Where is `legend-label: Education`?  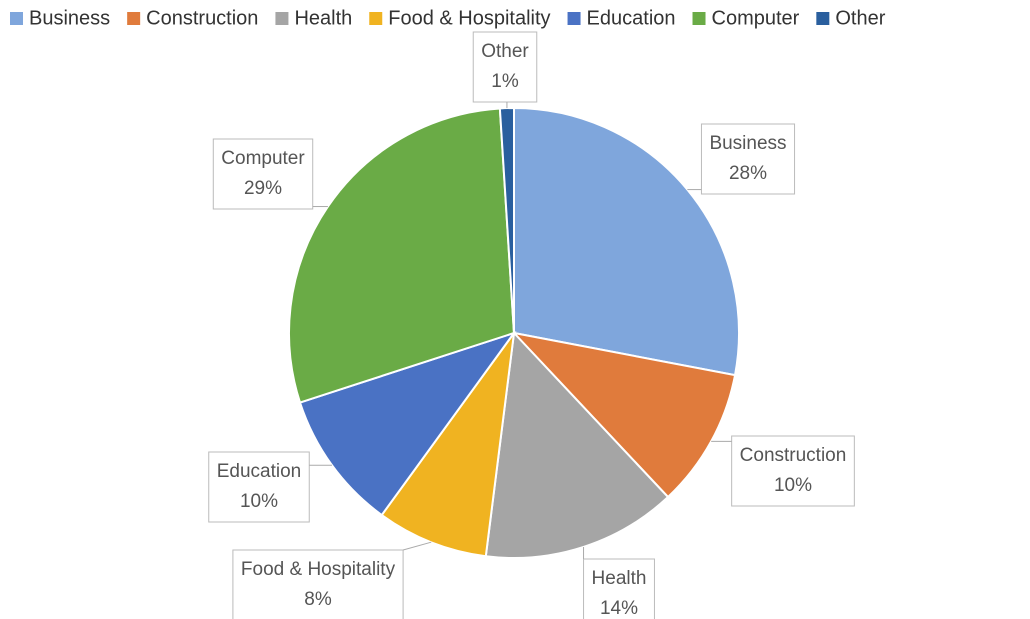
legend-label: Education is located at coordinates (631, 18).